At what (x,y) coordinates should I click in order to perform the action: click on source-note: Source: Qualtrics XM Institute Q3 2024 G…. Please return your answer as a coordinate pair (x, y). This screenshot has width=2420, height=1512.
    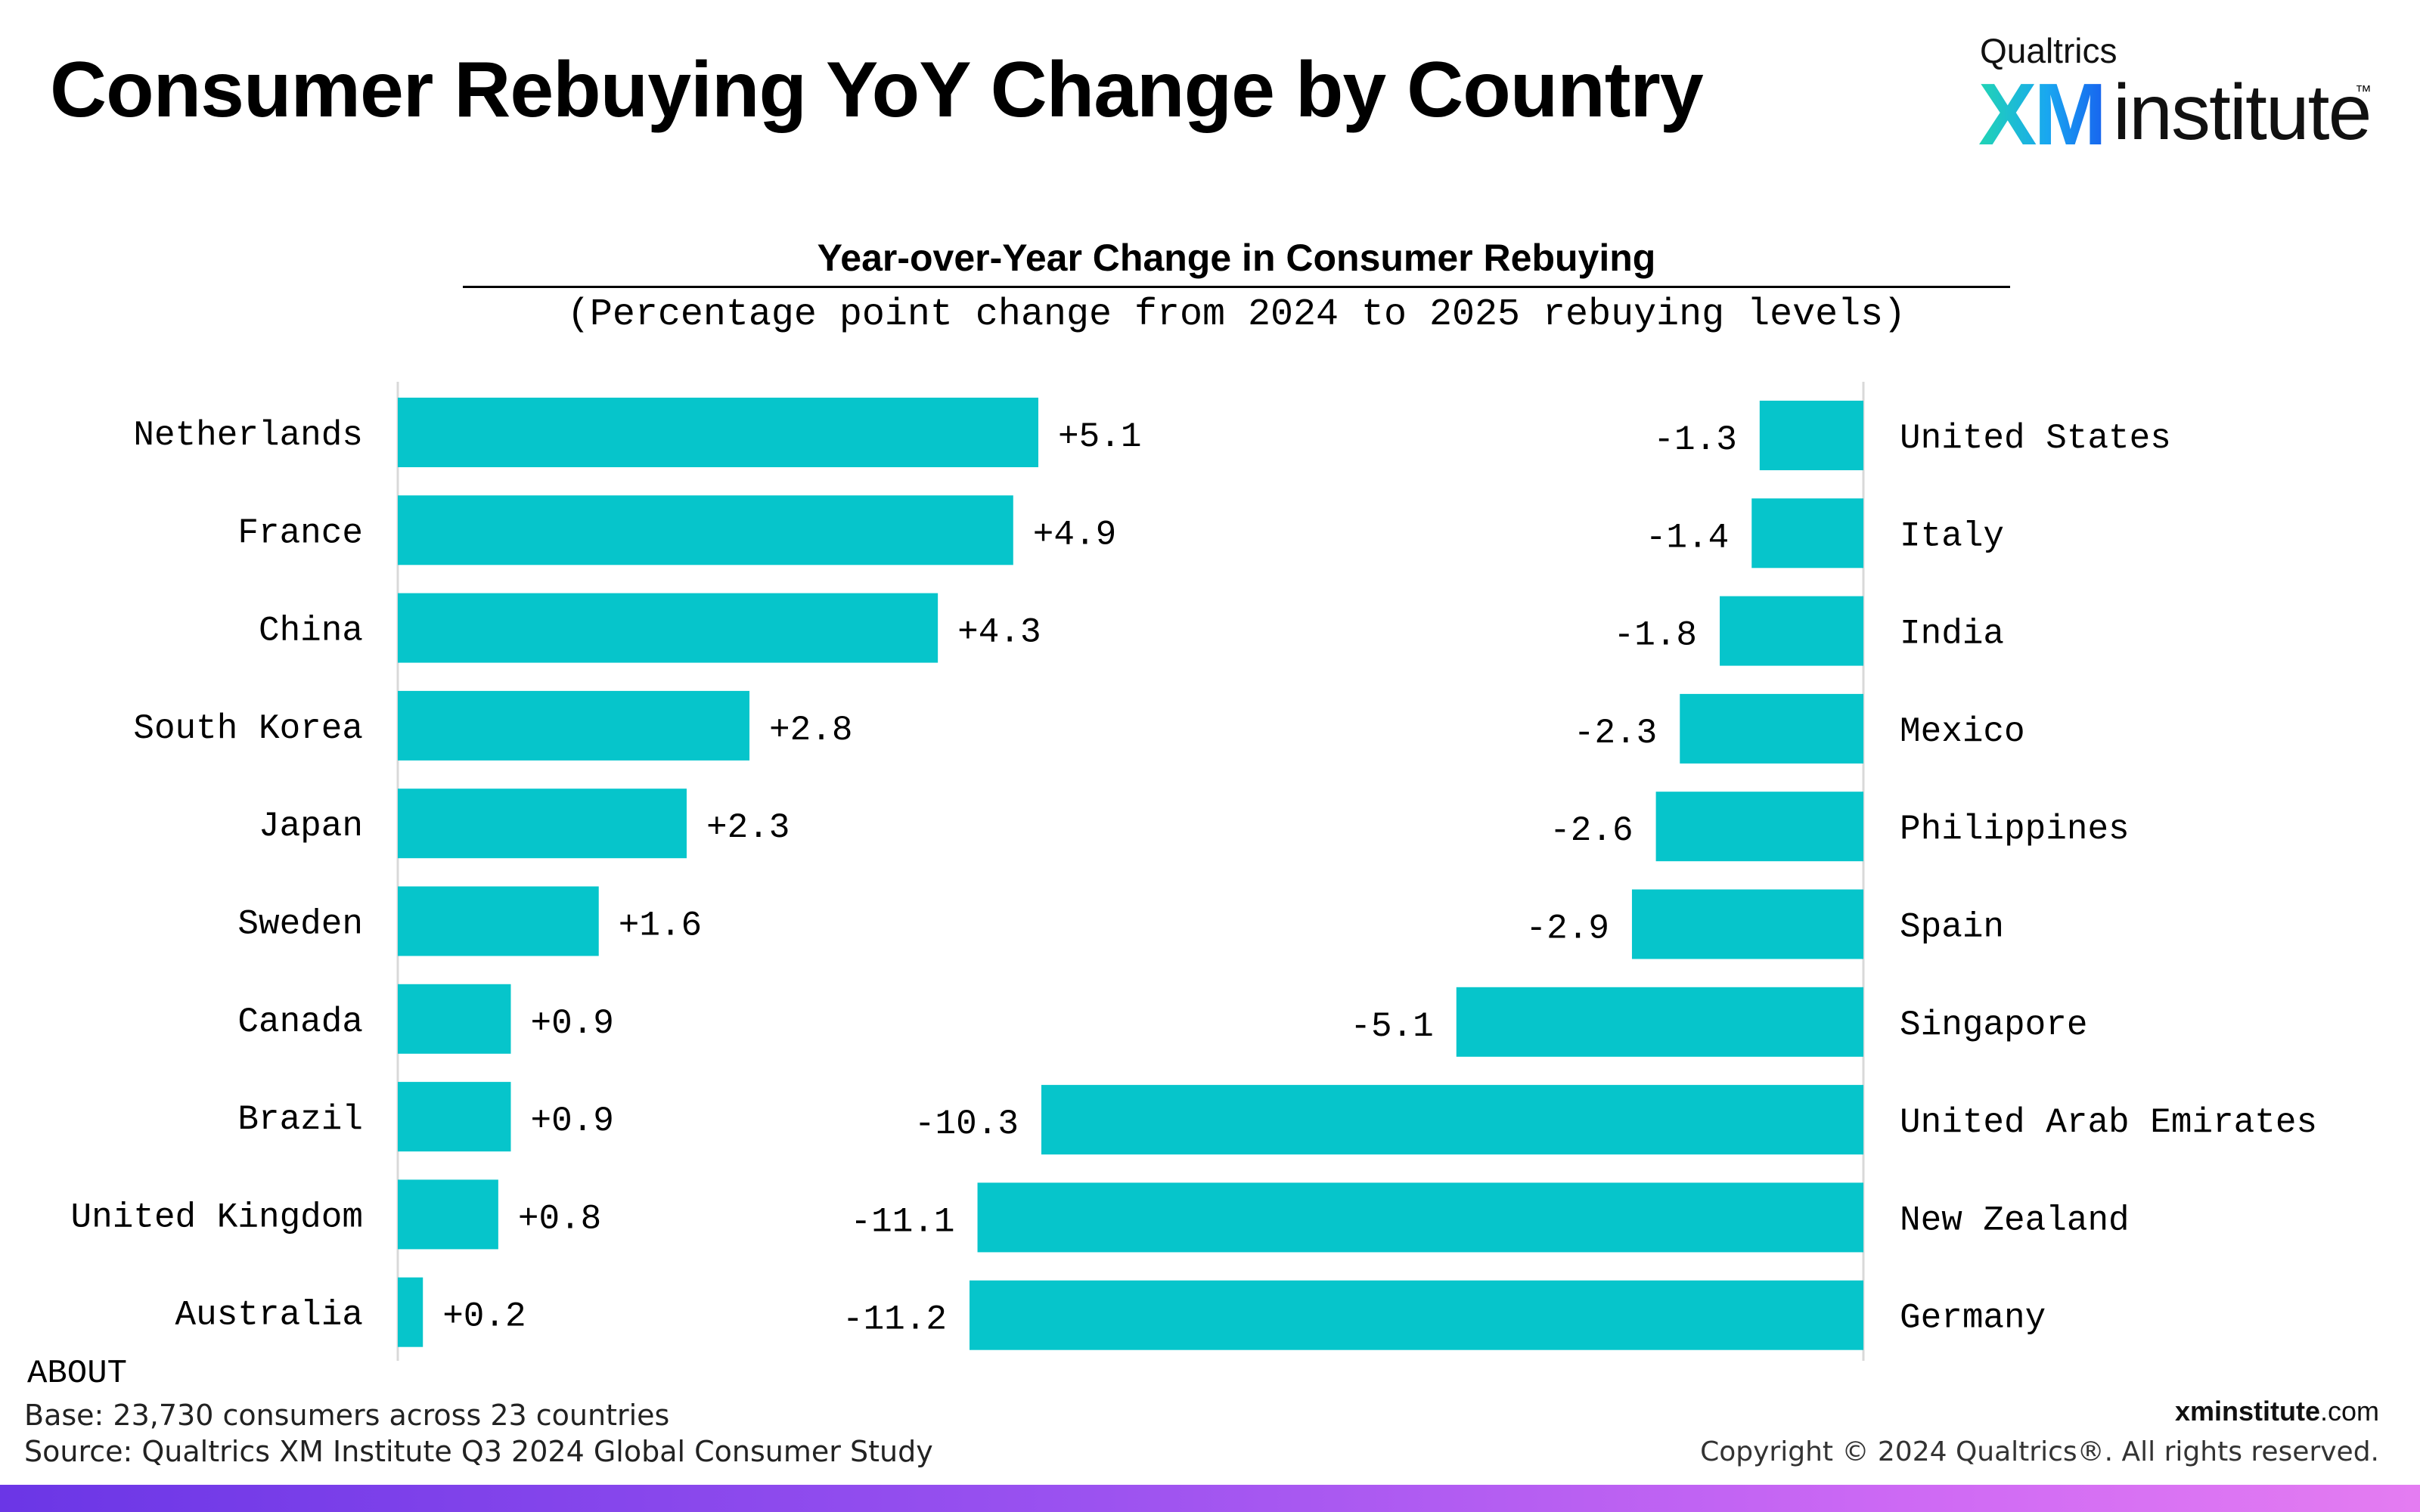
    Looking at the image, I should click on (478, 1452).